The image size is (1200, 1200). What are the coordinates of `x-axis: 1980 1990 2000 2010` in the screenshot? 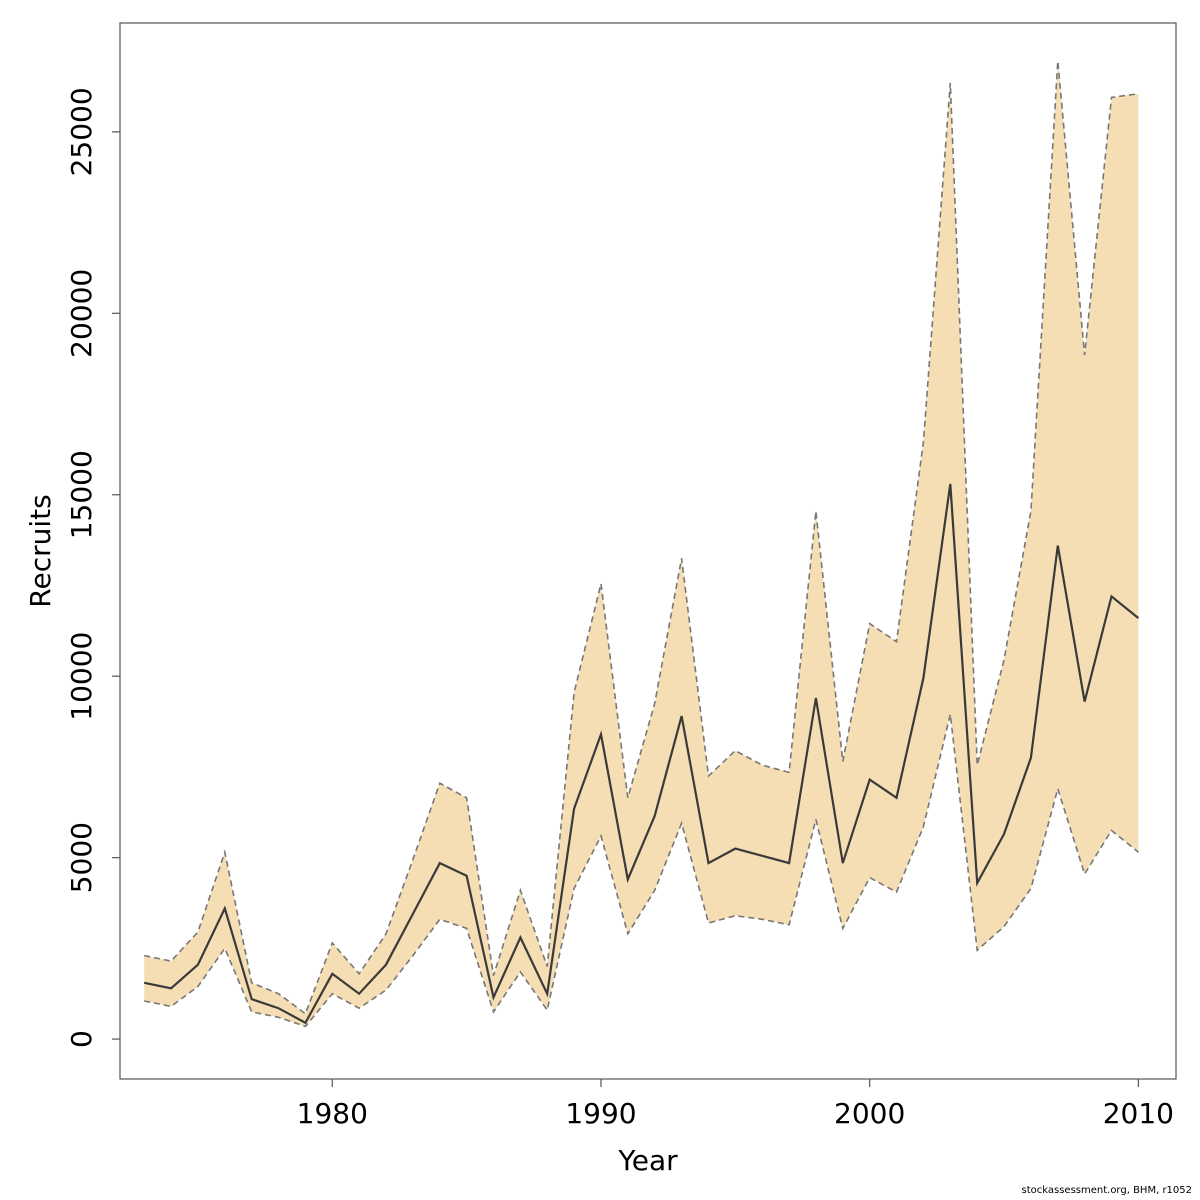 It's located at (735, 1104).